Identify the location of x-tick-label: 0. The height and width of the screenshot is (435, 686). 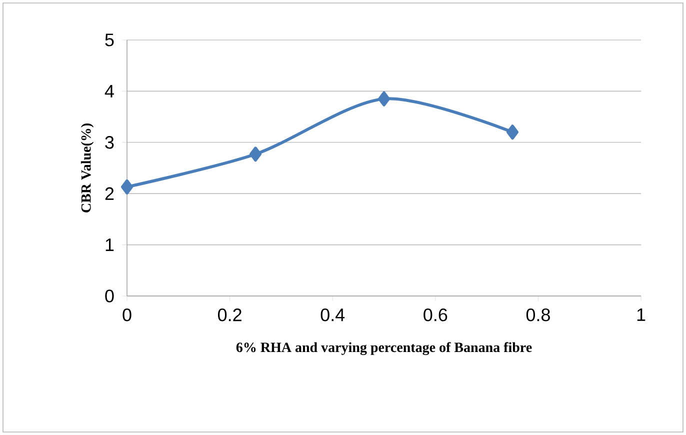
(127, 315).